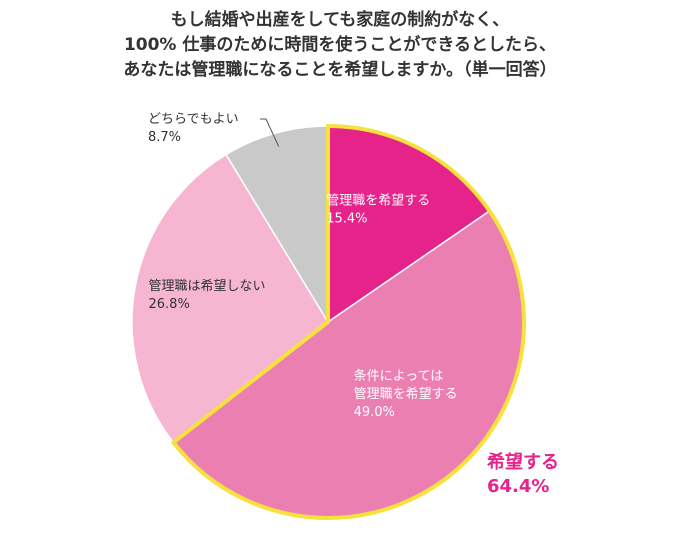 The width and height of the screenshot is (680, 535). Describe the element at coordinates (523, 462) in the screenshot. I see `highlight-label: 希望する` at that location.